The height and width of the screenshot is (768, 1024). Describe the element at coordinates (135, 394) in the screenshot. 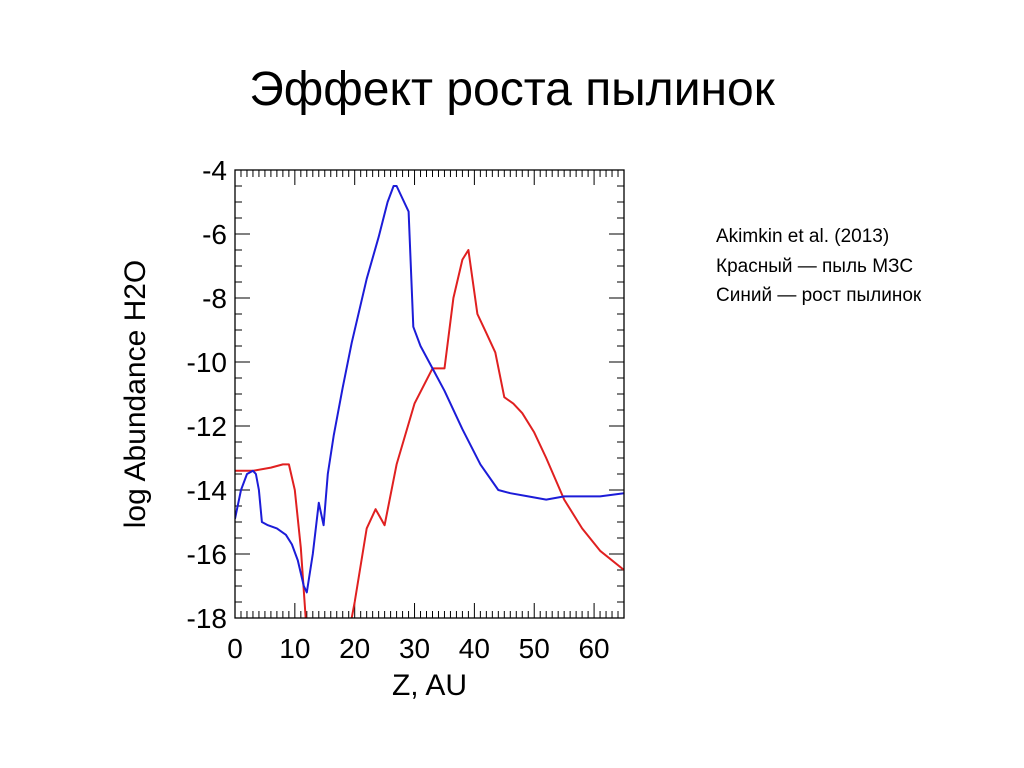

I see `y-axis-title: log Abundance H2O` at that location.